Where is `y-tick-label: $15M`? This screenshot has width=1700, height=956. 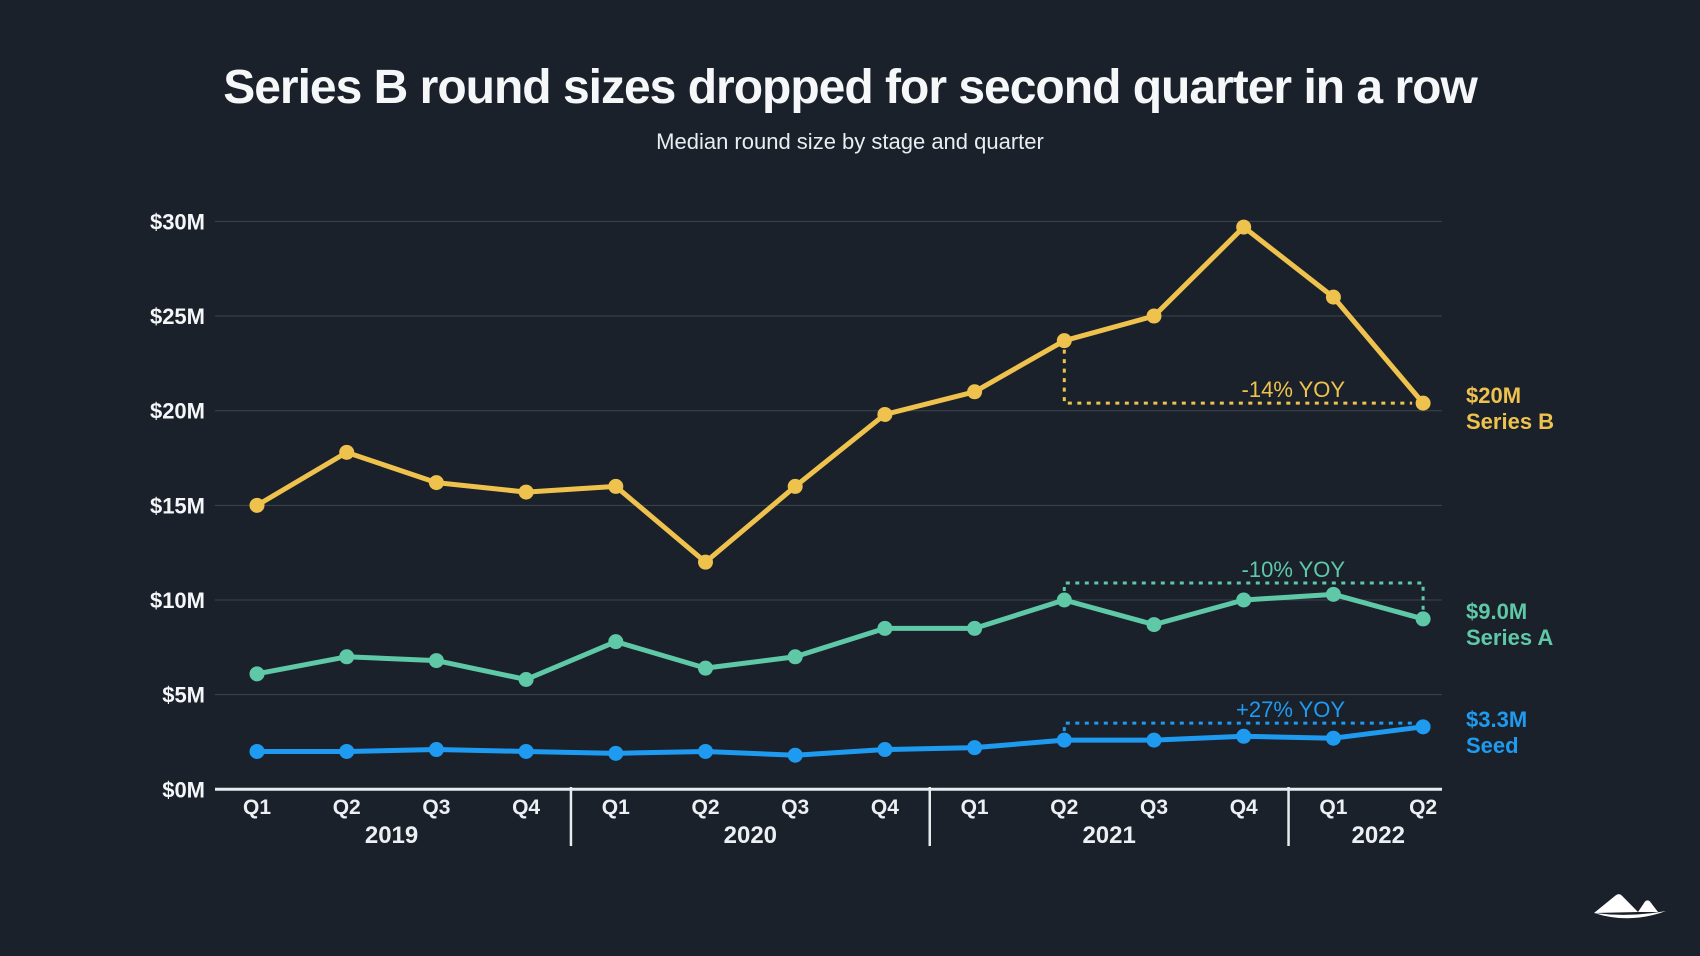
y-tick-label: $15M is located at coordinates (177, 505).